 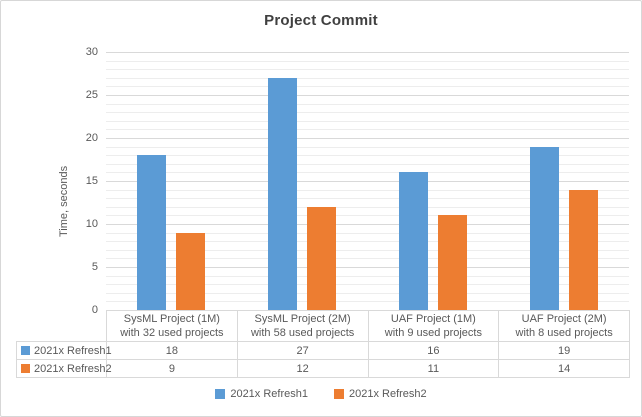 What do you see at coordinates (172, 368) in the screenshot?
I see `table-value-series2-cat1: 9` at bounding box center [172, 368].